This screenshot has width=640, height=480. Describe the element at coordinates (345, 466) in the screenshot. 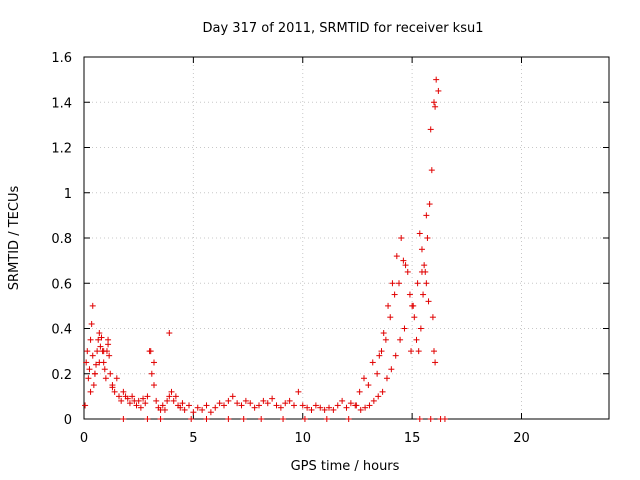

I see `x-axis-label: GPS time / hours` at that location.